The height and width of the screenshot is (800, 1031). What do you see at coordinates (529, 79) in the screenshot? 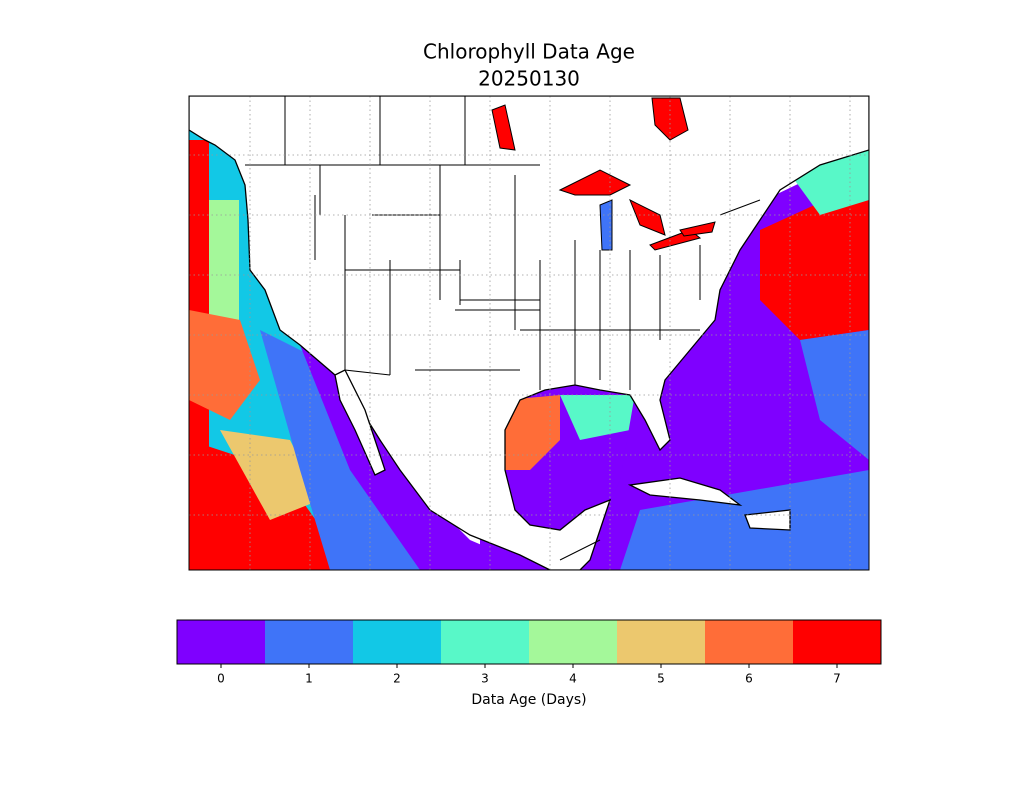
I see `map-subtitle: 20250130` at bounding box center [529, 79].